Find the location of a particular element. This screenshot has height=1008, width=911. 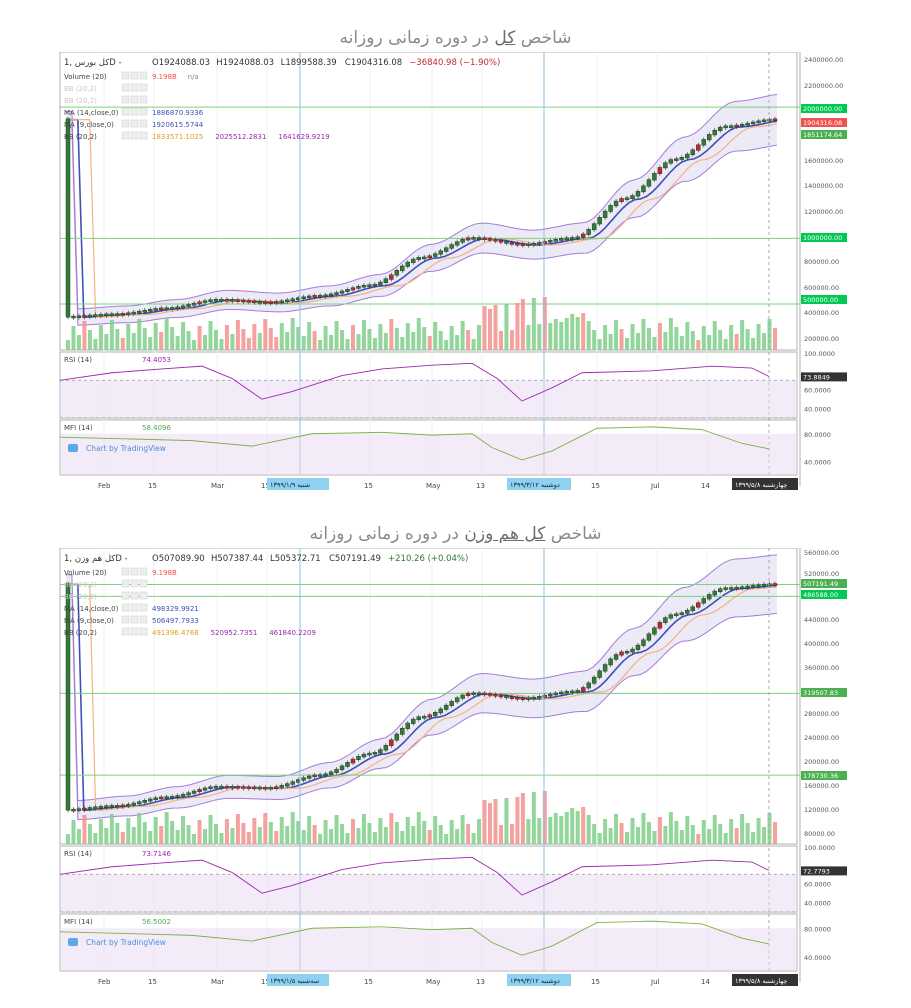

x-tick-label: Mar is located at coordinates (217, 486).